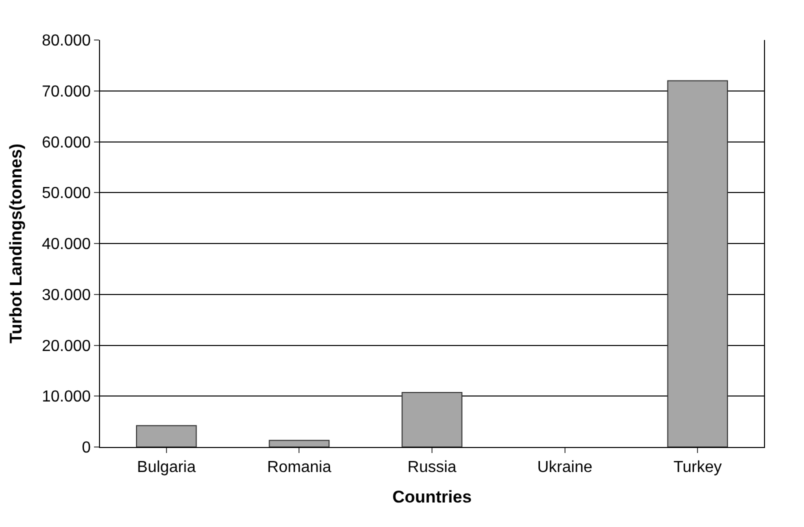 The height and width of the screenshot is (527, 804). What do you see at coordinates (66, 143) in the screenshot?
I see `y-tick-label: 60.000` at bounding box center [66, 143].